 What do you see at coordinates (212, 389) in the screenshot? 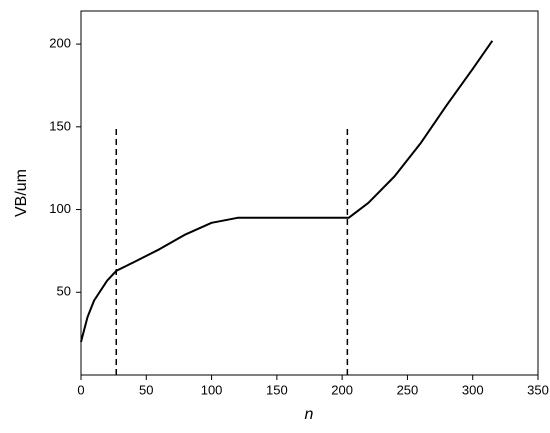
I see `x-tick-label: 100` at bounding box center [212, 389].